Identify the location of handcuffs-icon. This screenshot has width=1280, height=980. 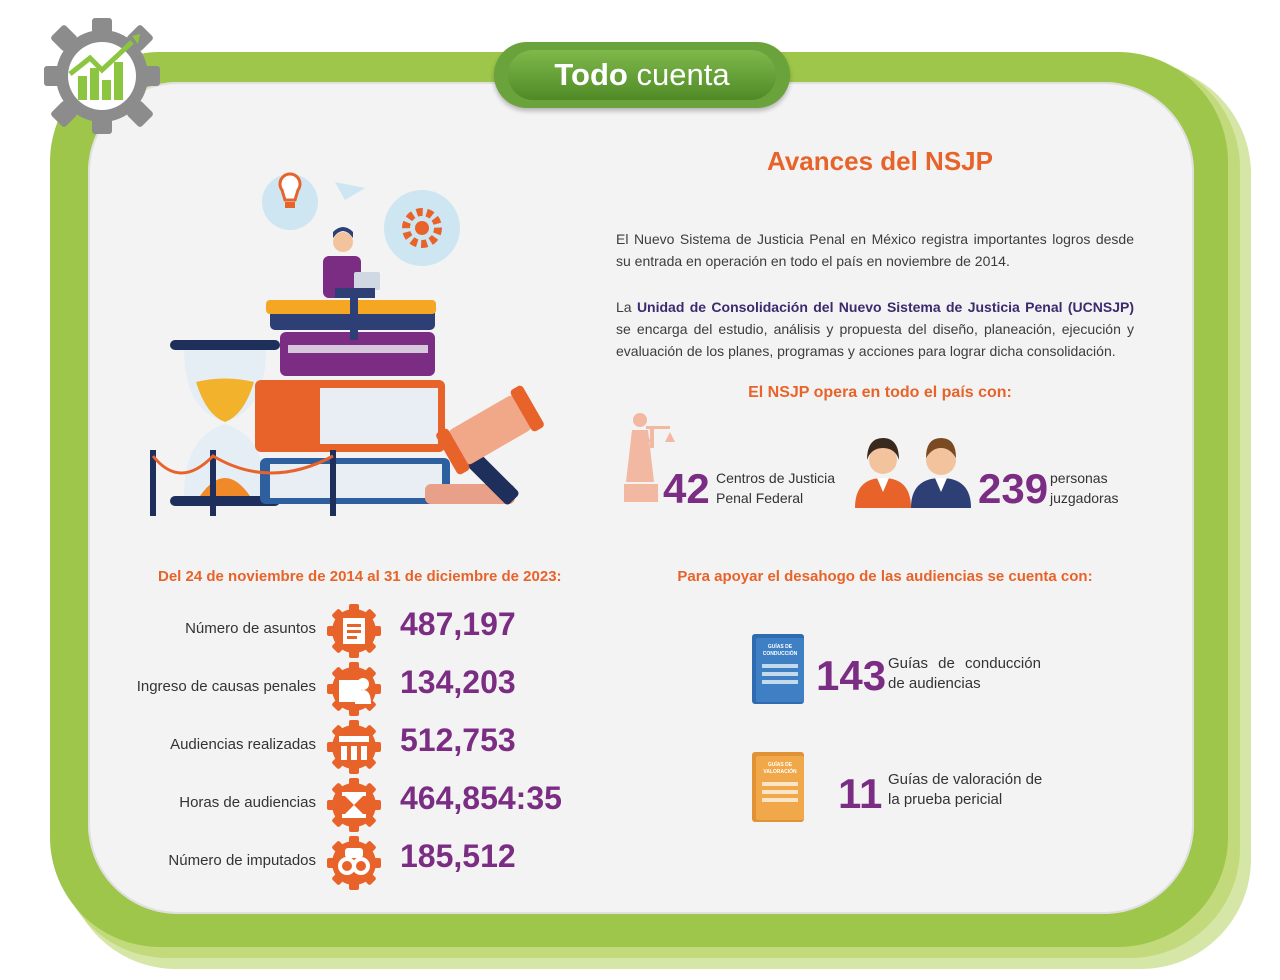
(354, 863).